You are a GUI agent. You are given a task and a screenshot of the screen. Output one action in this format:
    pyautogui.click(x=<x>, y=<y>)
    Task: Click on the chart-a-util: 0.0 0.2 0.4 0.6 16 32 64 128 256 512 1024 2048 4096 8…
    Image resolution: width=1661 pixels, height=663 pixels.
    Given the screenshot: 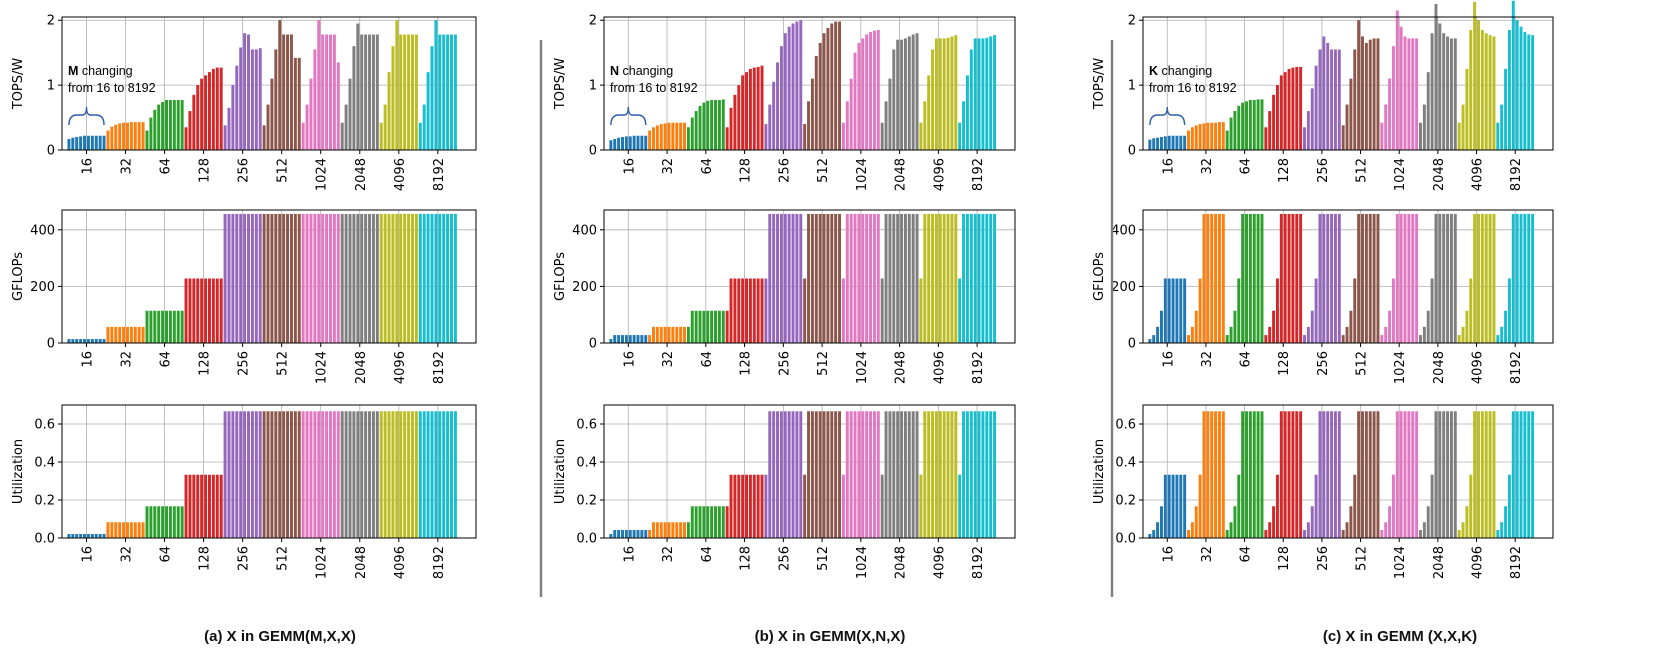 What is the action you would take?
    pyautogui.click(x=244, y=491)
    